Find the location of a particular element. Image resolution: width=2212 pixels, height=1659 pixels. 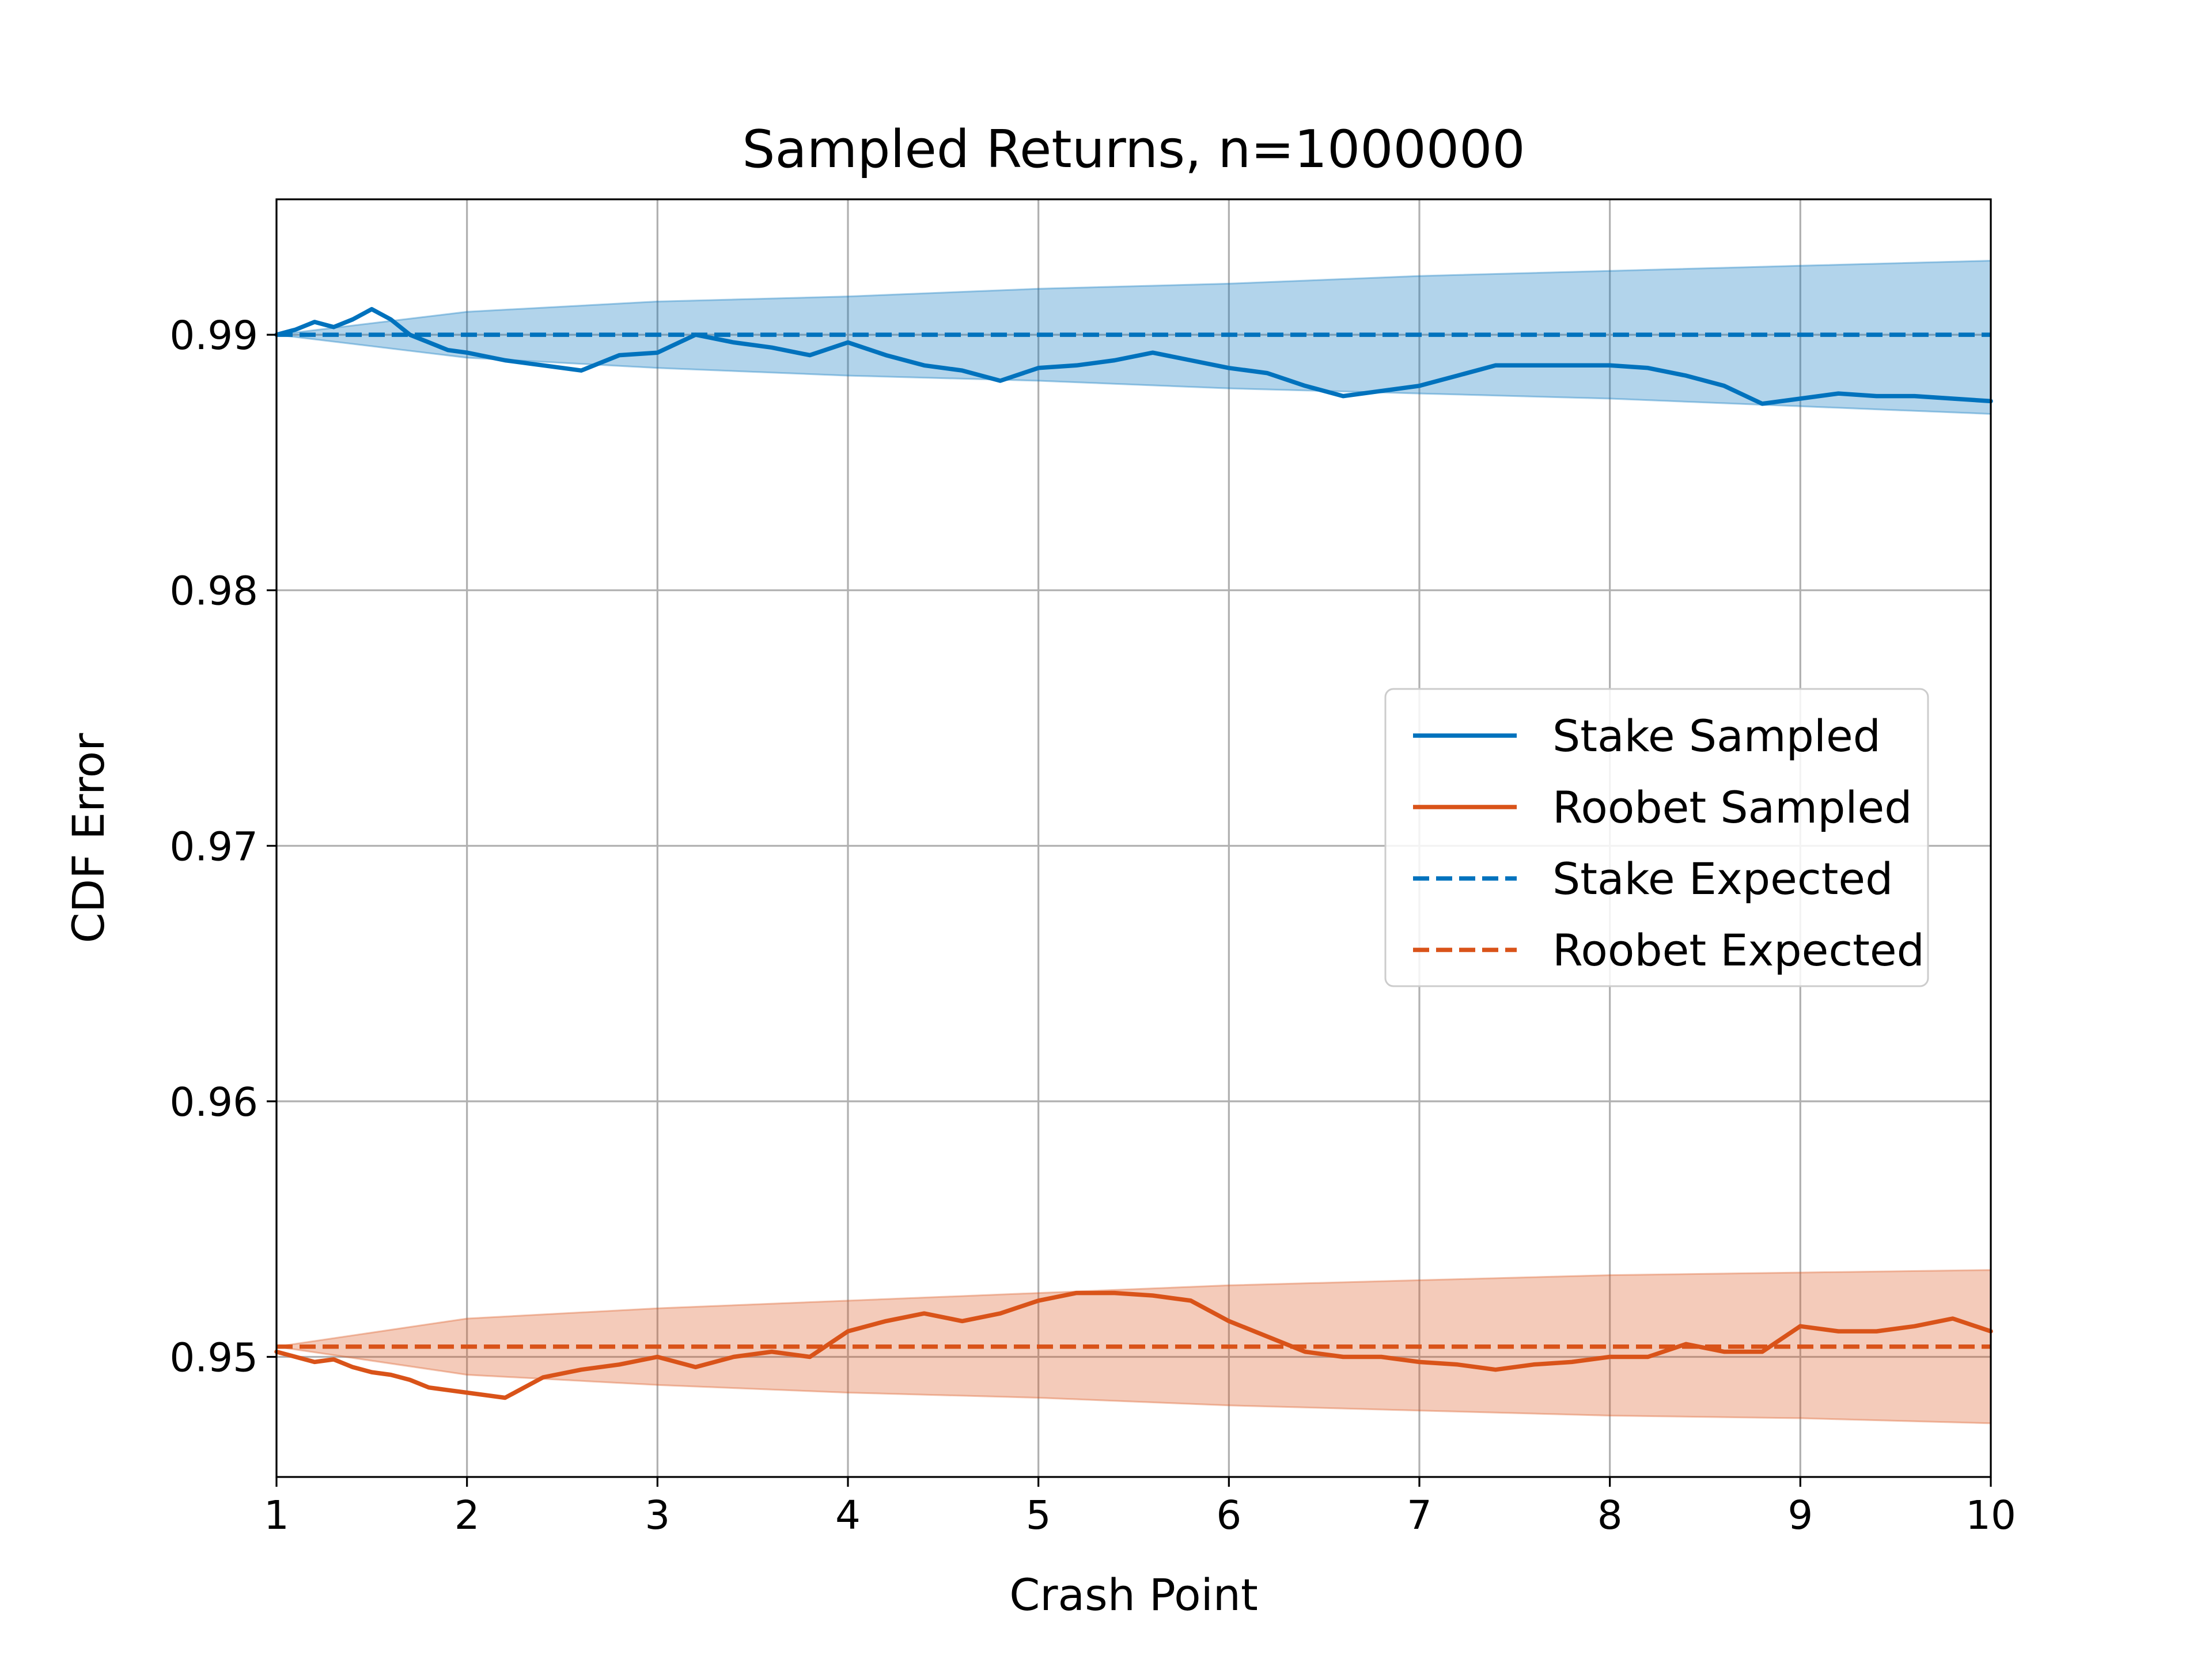

x-tick-label: 1 is located at coordinates (276, 1516).